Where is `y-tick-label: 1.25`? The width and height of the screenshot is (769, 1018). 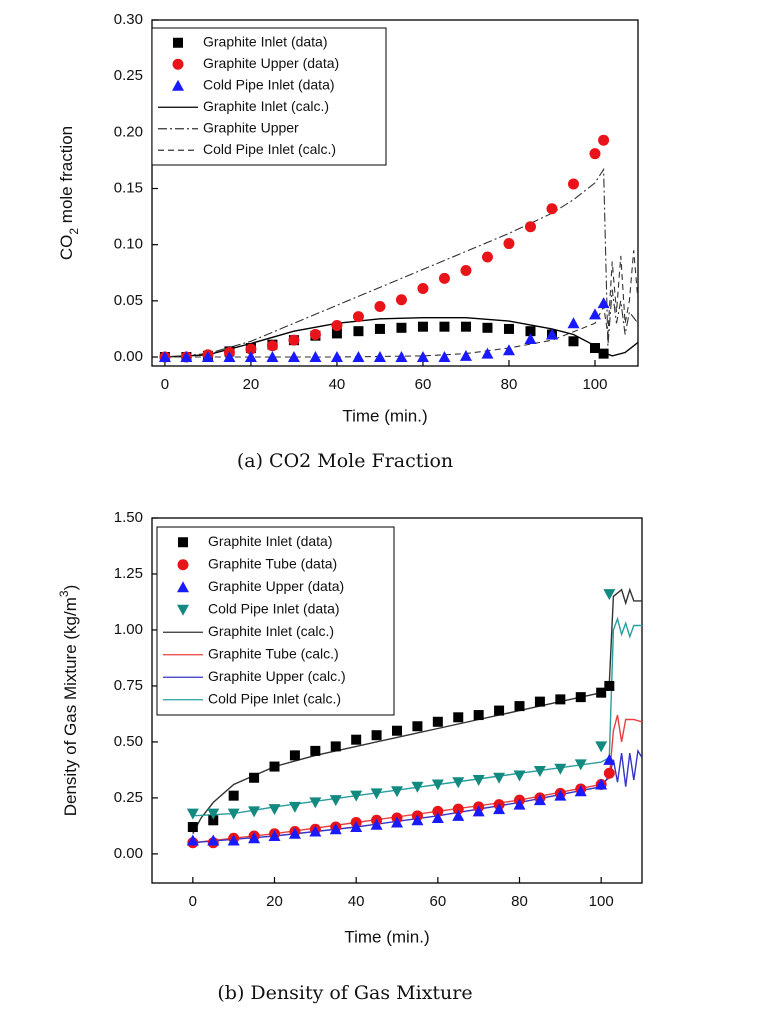 y-tick-label: 1.25 is located at coordinates (128, 573).